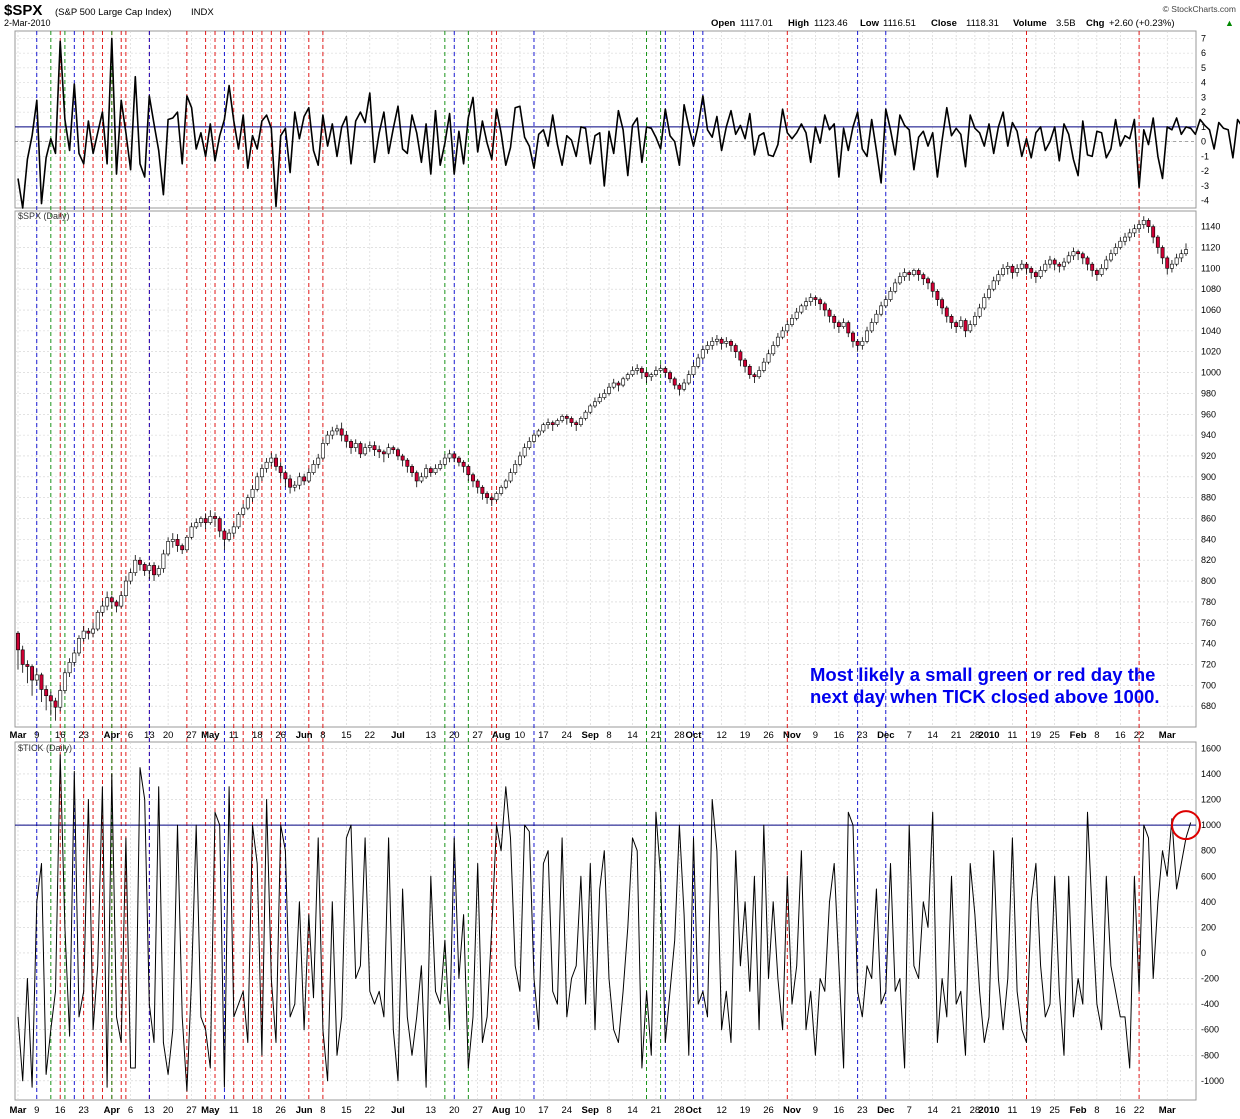 This screenshot has height=1119, width=1240. I want to click on x-tick-label: 24, so click(567, 735).